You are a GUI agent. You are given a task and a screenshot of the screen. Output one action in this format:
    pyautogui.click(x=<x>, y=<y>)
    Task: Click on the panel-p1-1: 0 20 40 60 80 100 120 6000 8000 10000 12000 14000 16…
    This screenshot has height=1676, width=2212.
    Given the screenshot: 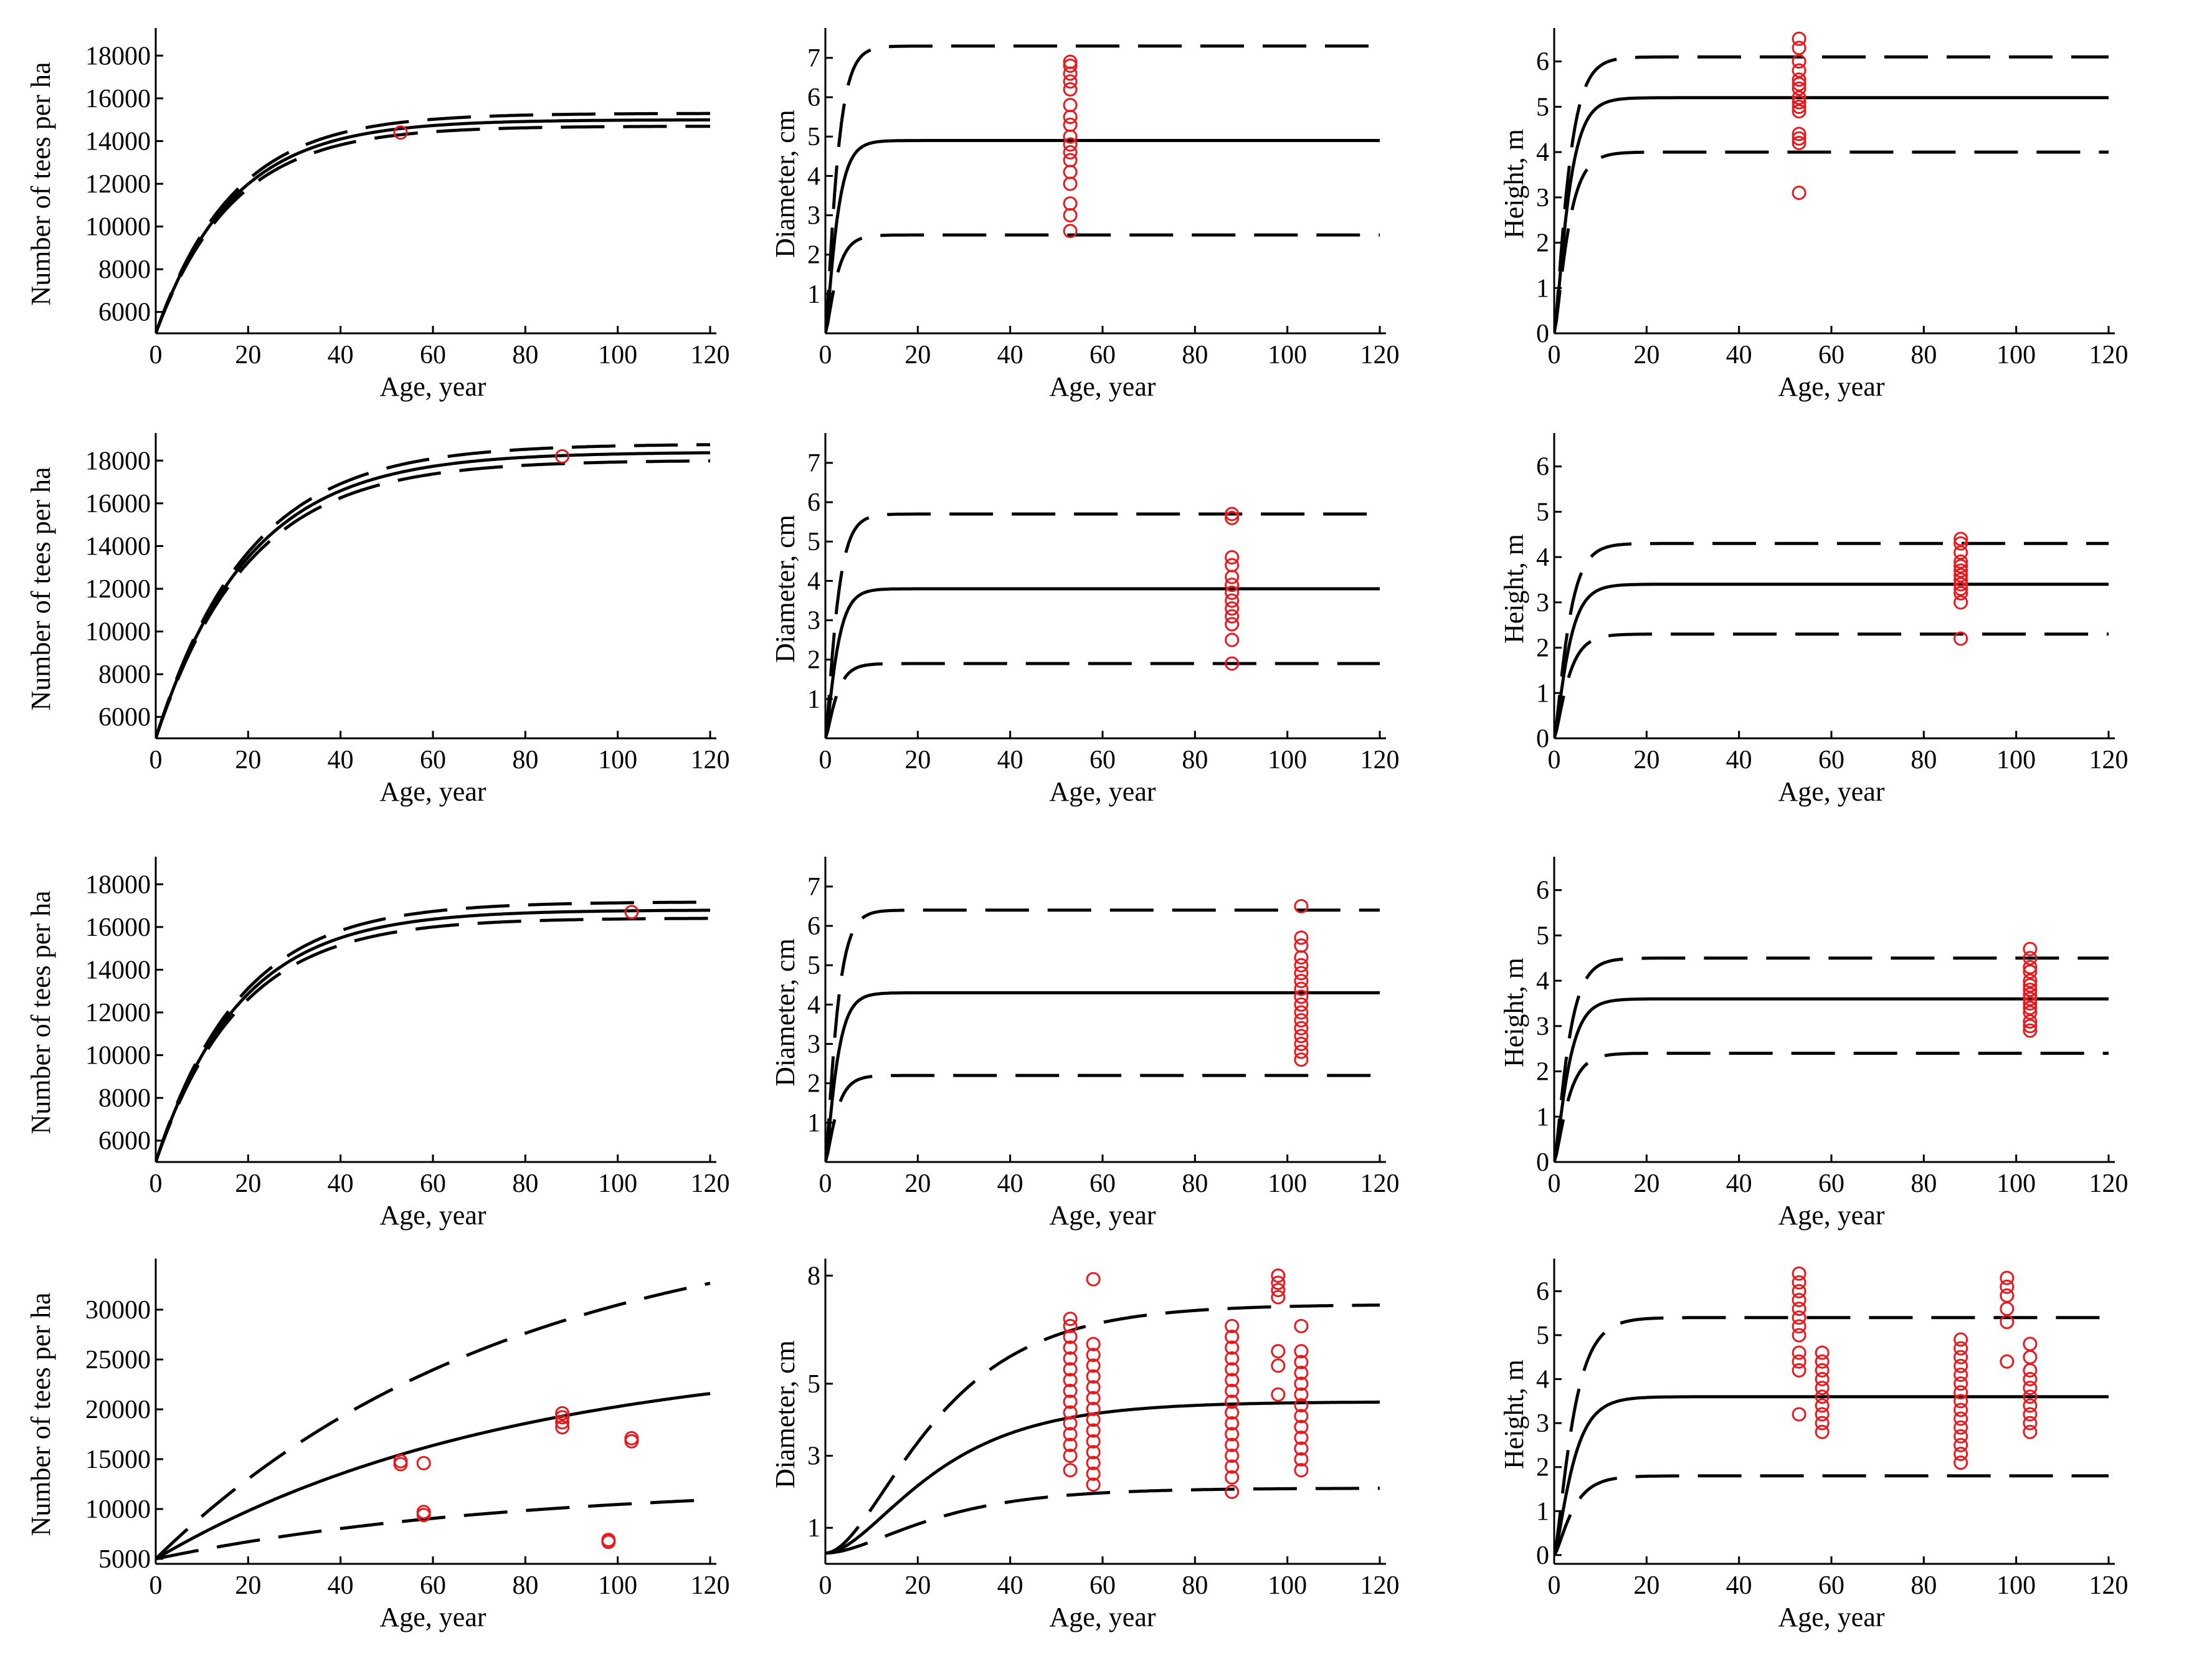 What is the action you would take?
    pyautogui.click(x=378, y=215)
    